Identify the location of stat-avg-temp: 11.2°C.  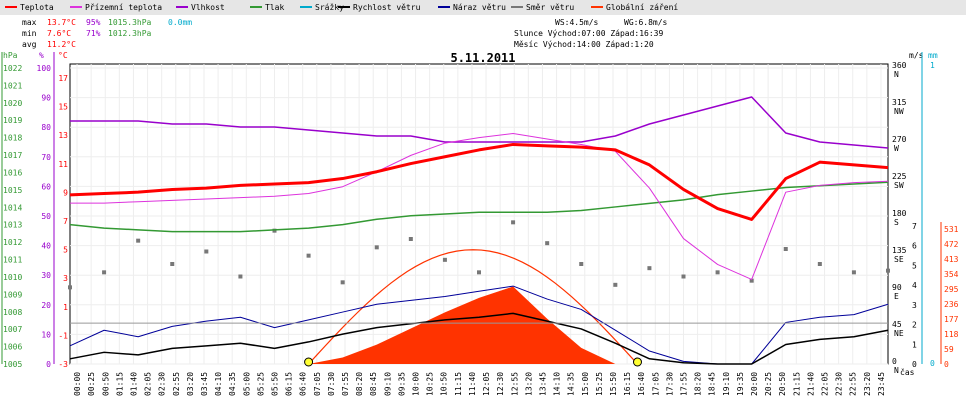
(61, 44).